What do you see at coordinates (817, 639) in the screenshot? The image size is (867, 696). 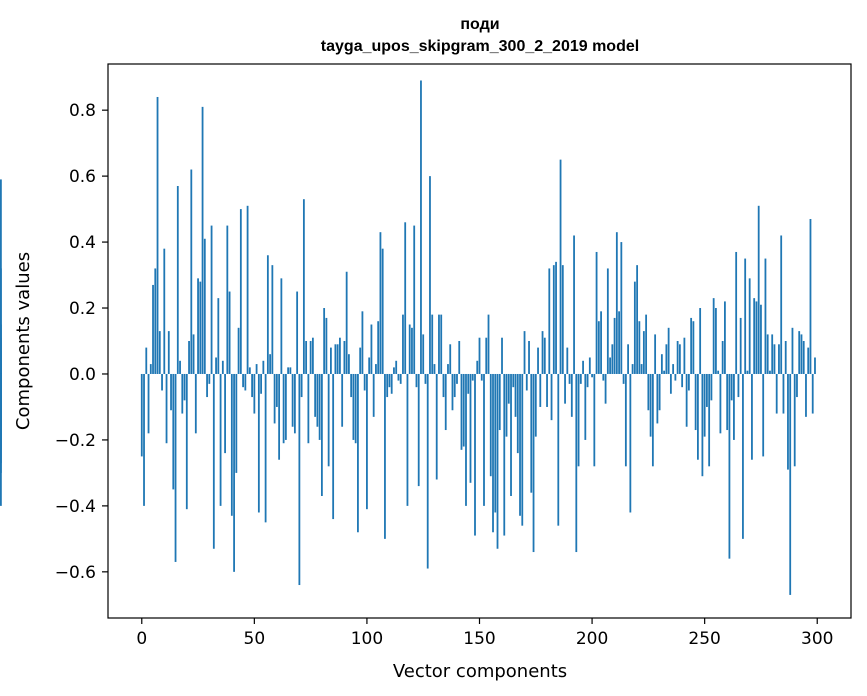 I see `x-tick-label: 300` at bounding box center [817, 639].